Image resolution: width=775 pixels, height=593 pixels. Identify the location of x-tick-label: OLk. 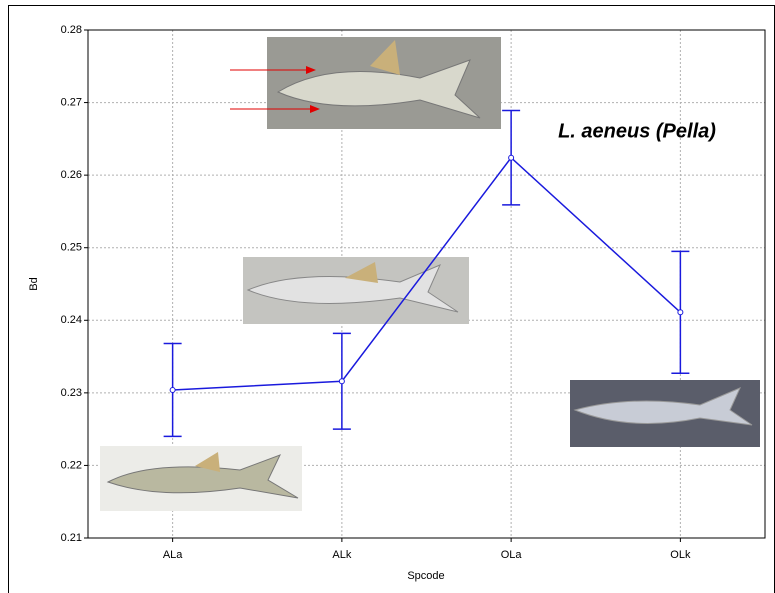
(680, 555).